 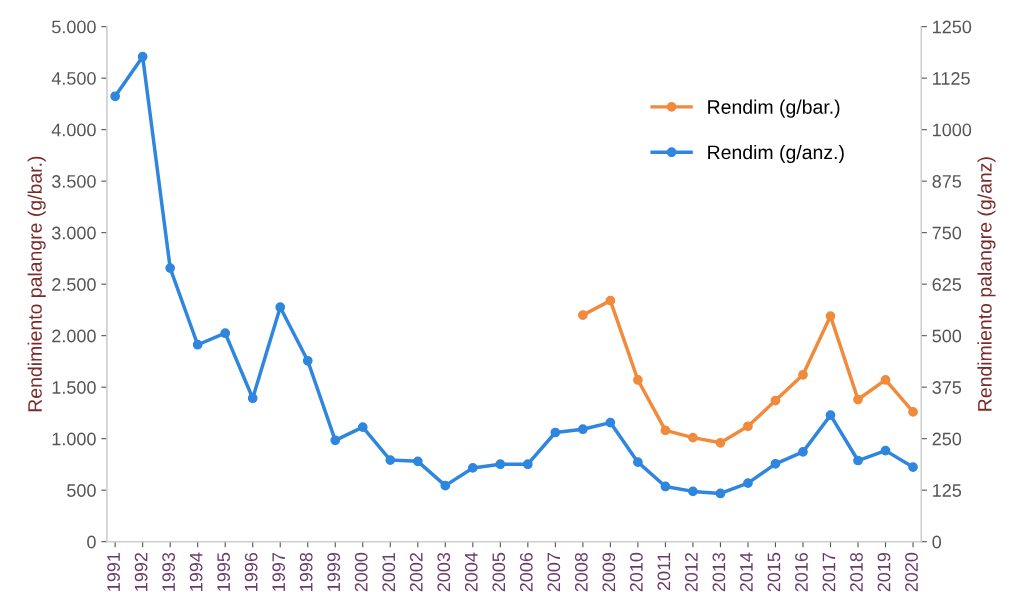 What do you see at coordinates (947, 336) in the screenshot?
I see `y2-tick-label: 500` at bounding box center [947, 336].